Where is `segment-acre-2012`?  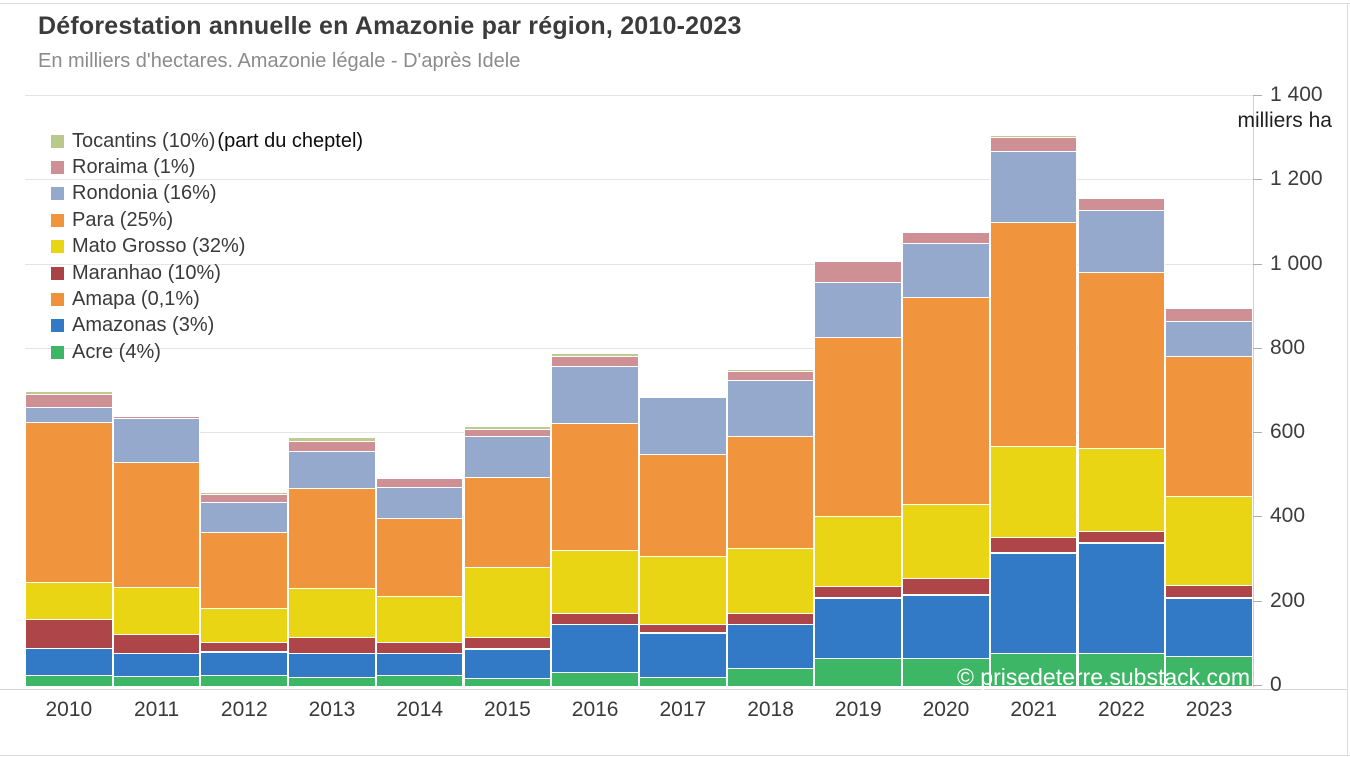 segment-acre-2012 is located at coordinates (244, 681).